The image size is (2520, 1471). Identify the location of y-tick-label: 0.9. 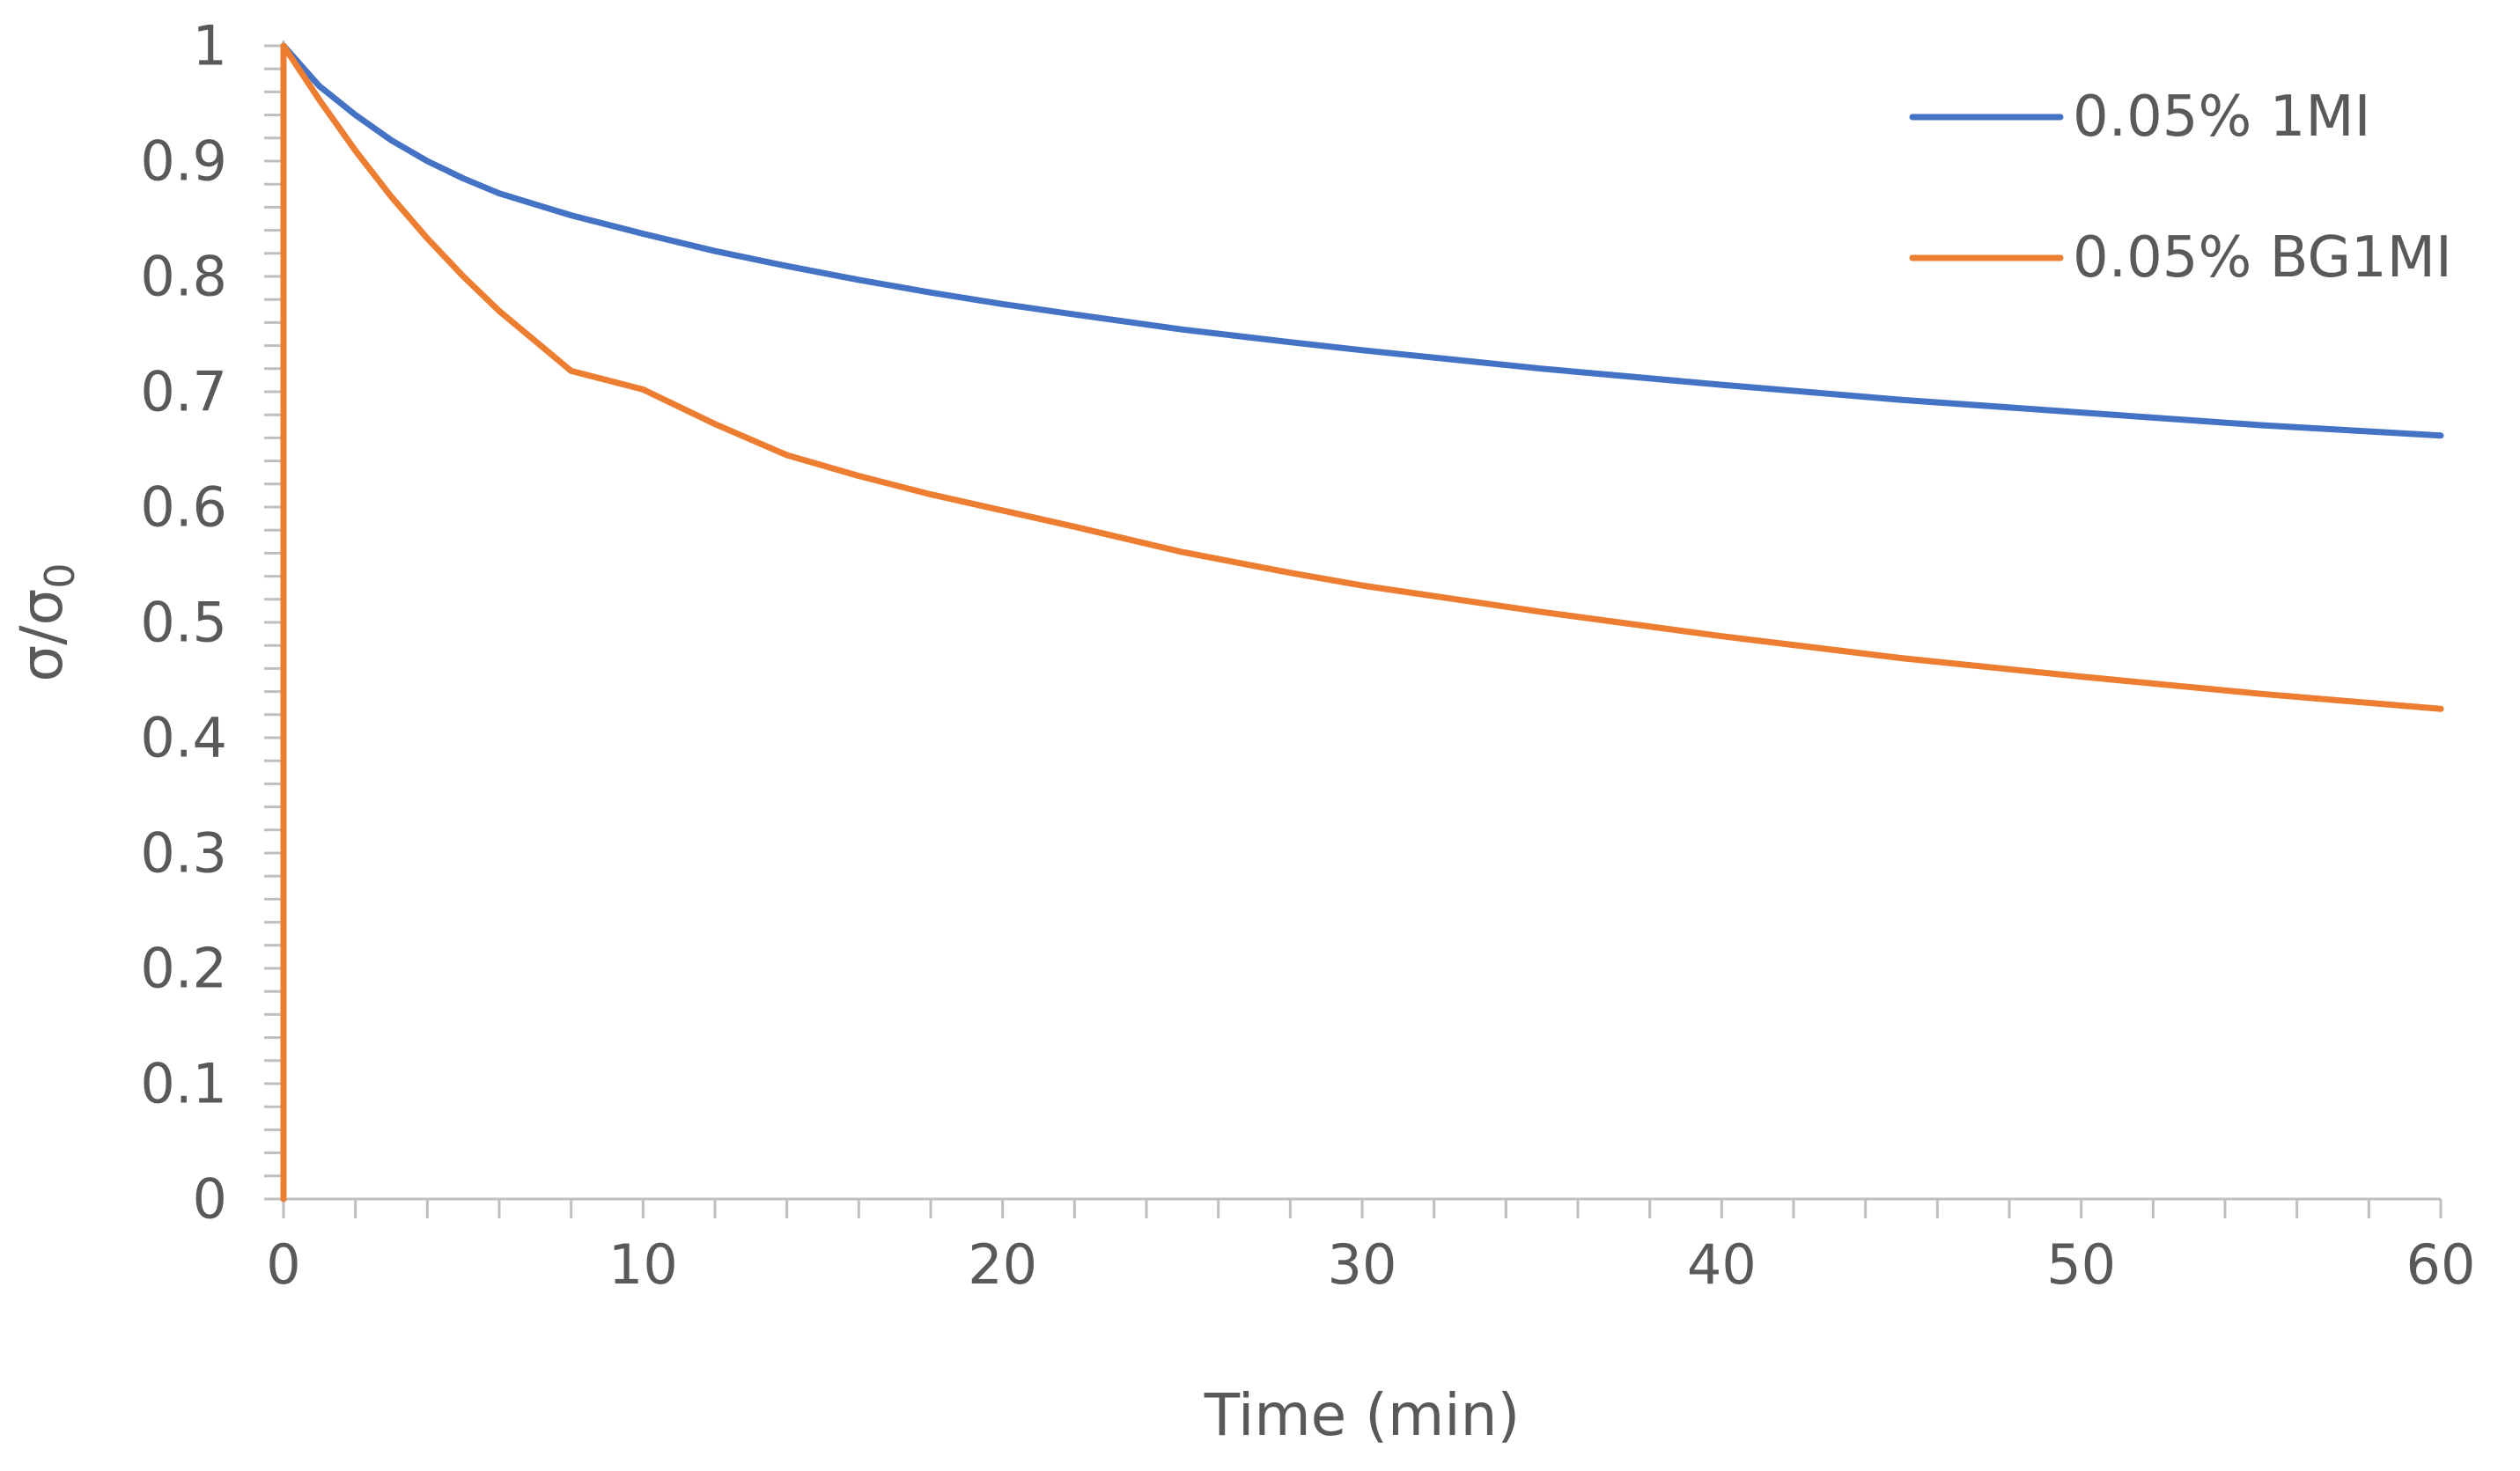
(183, 161).